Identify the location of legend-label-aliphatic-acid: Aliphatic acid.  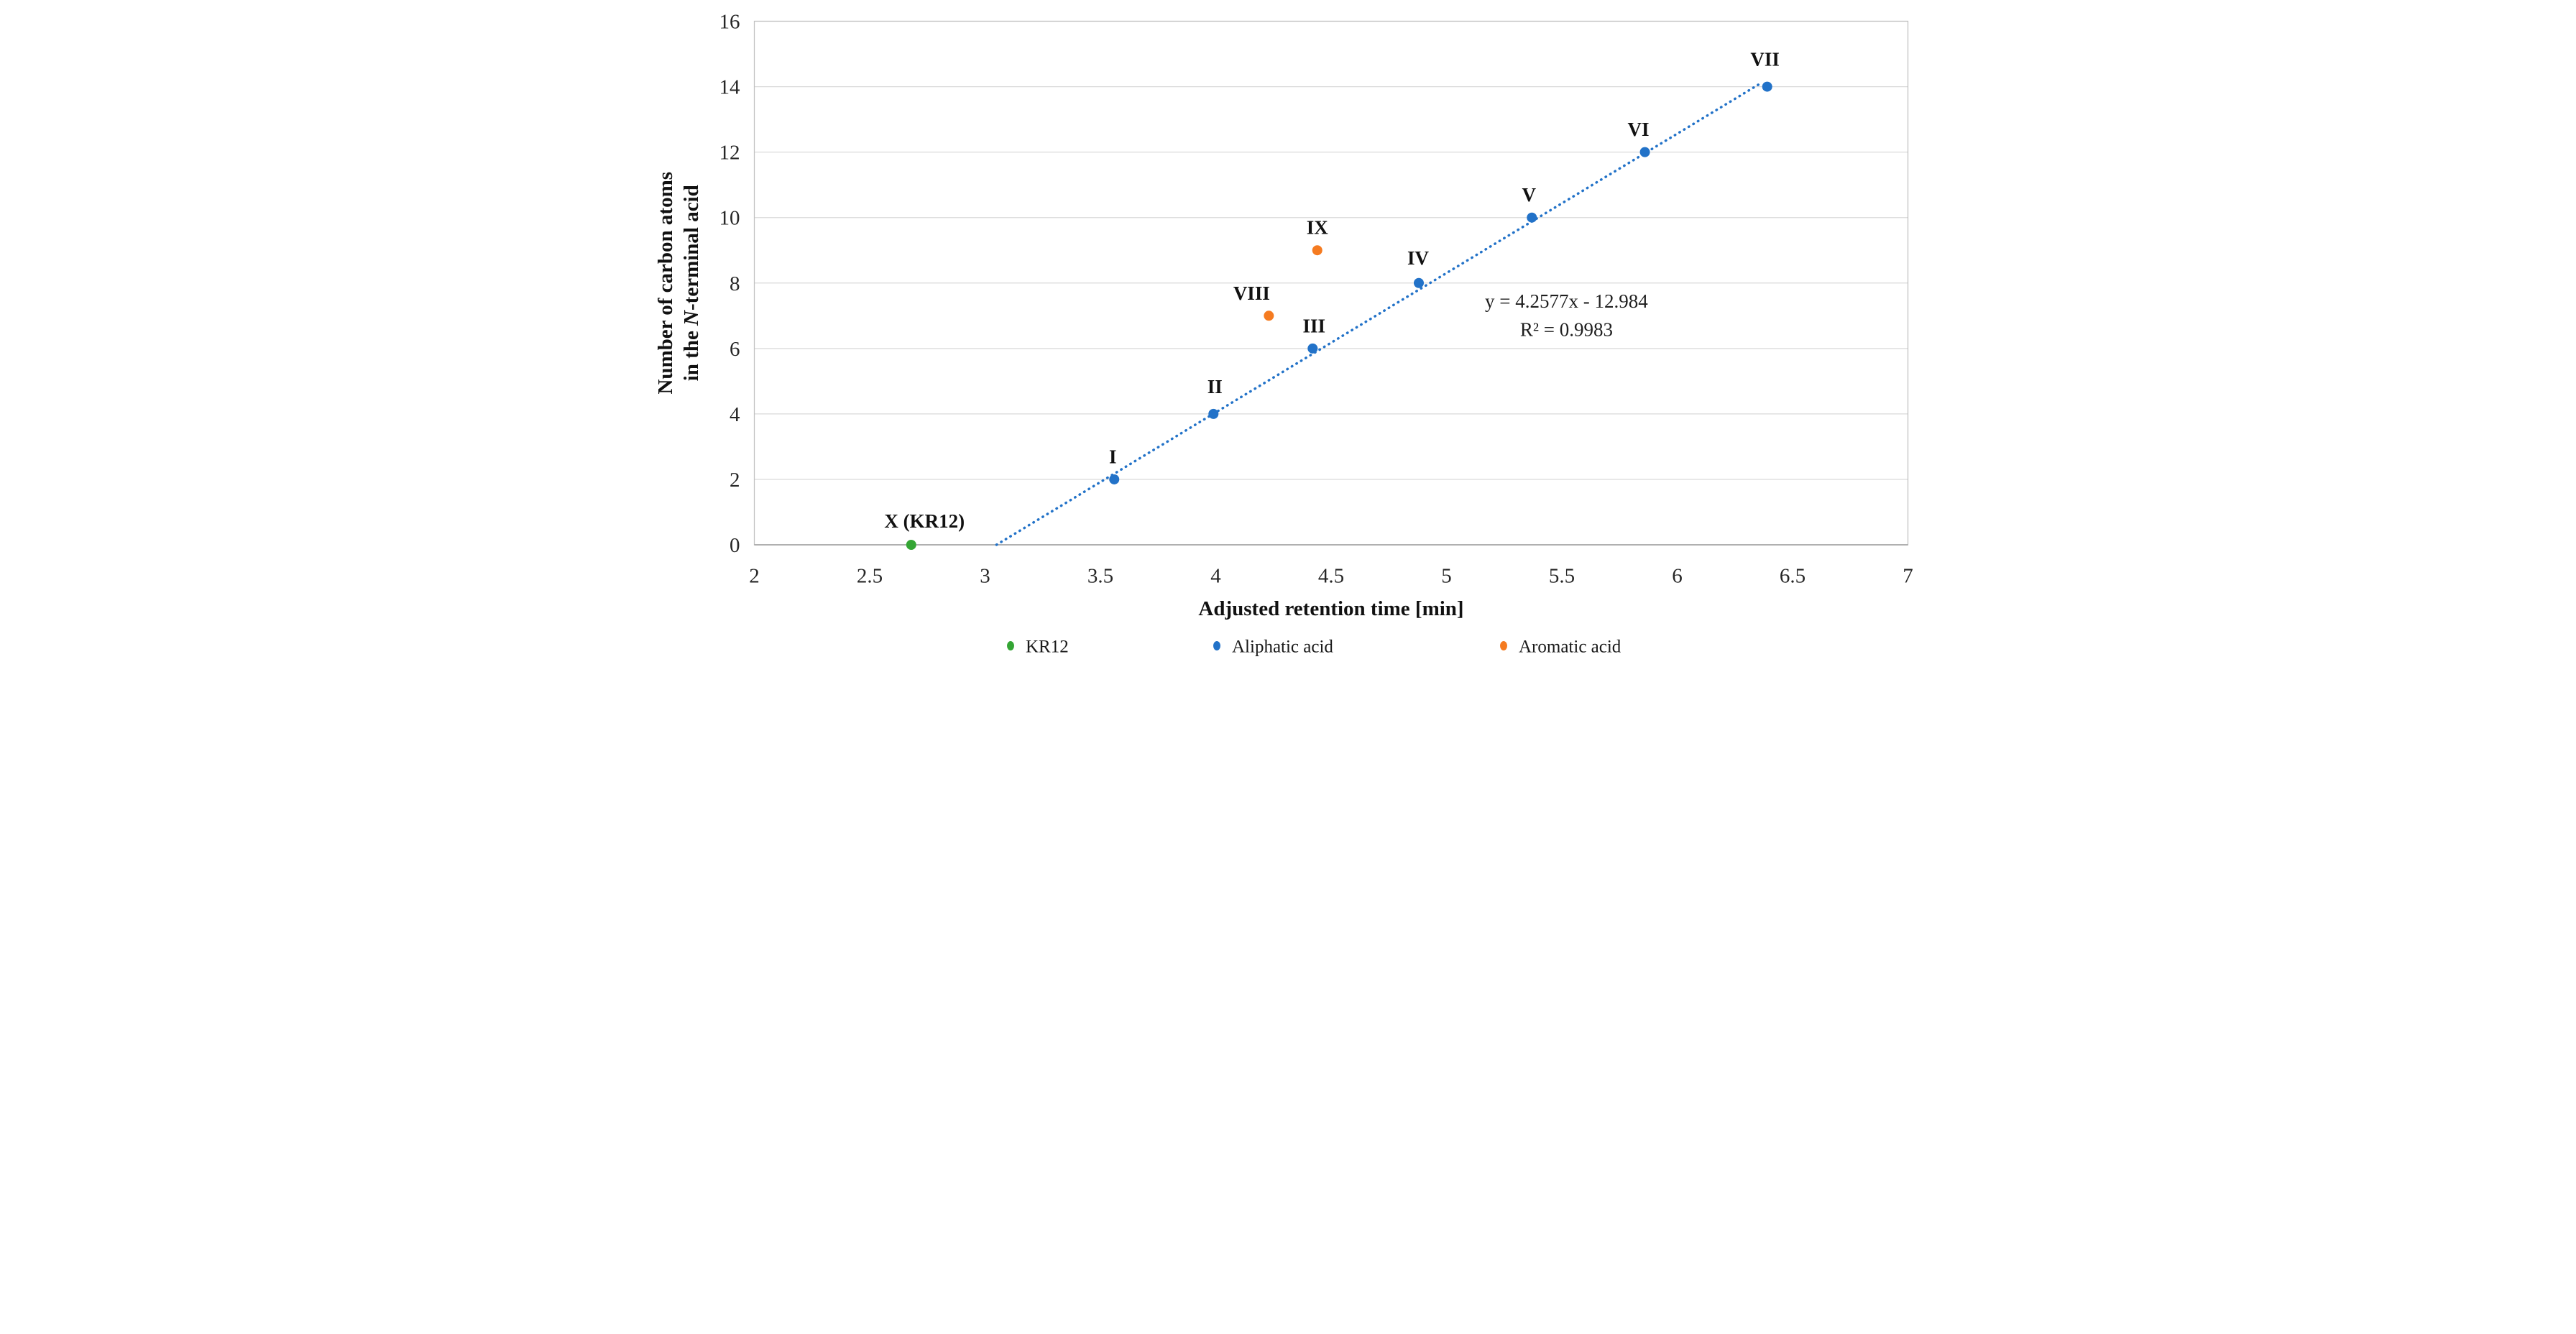
(1282, 647).